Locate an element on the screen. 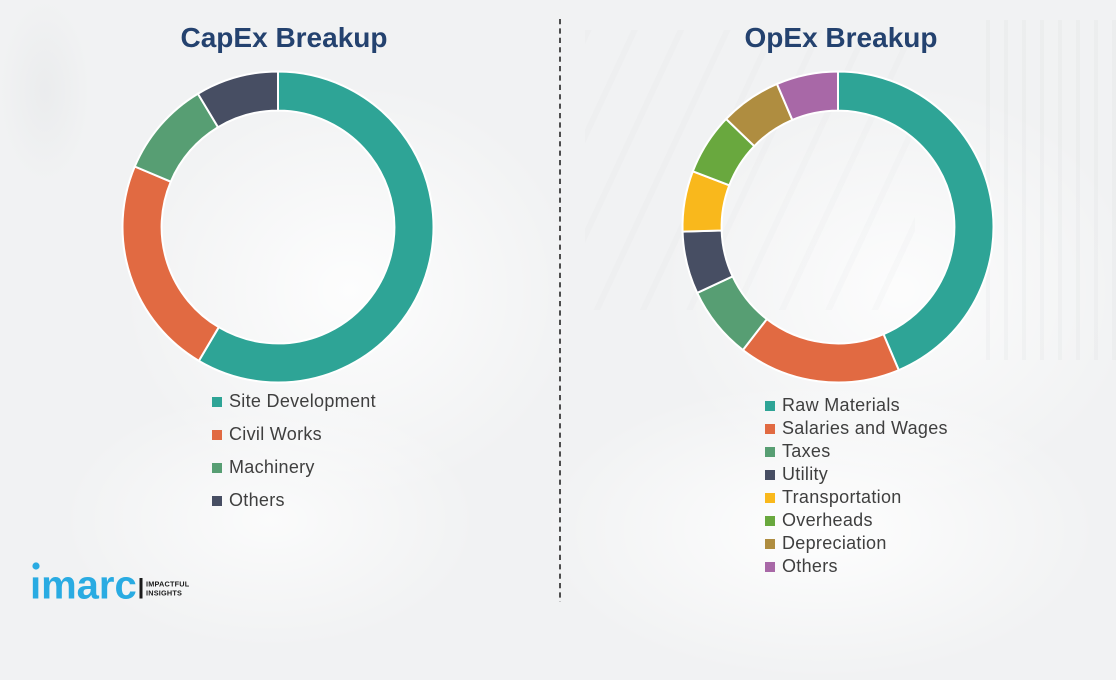 This screenshot has width=1116, height=680. svg-text: ımarc is located at coordinates (83, 586).